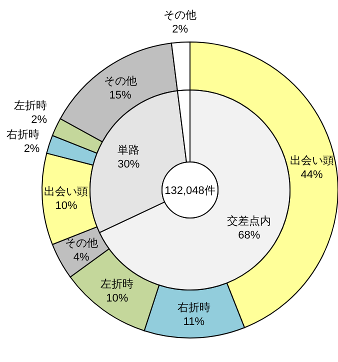 This screenshot has width=338, height=362. Describe the element at coordinates (249, 236) in the screenshot. I see `data-label: 68%` at that location.